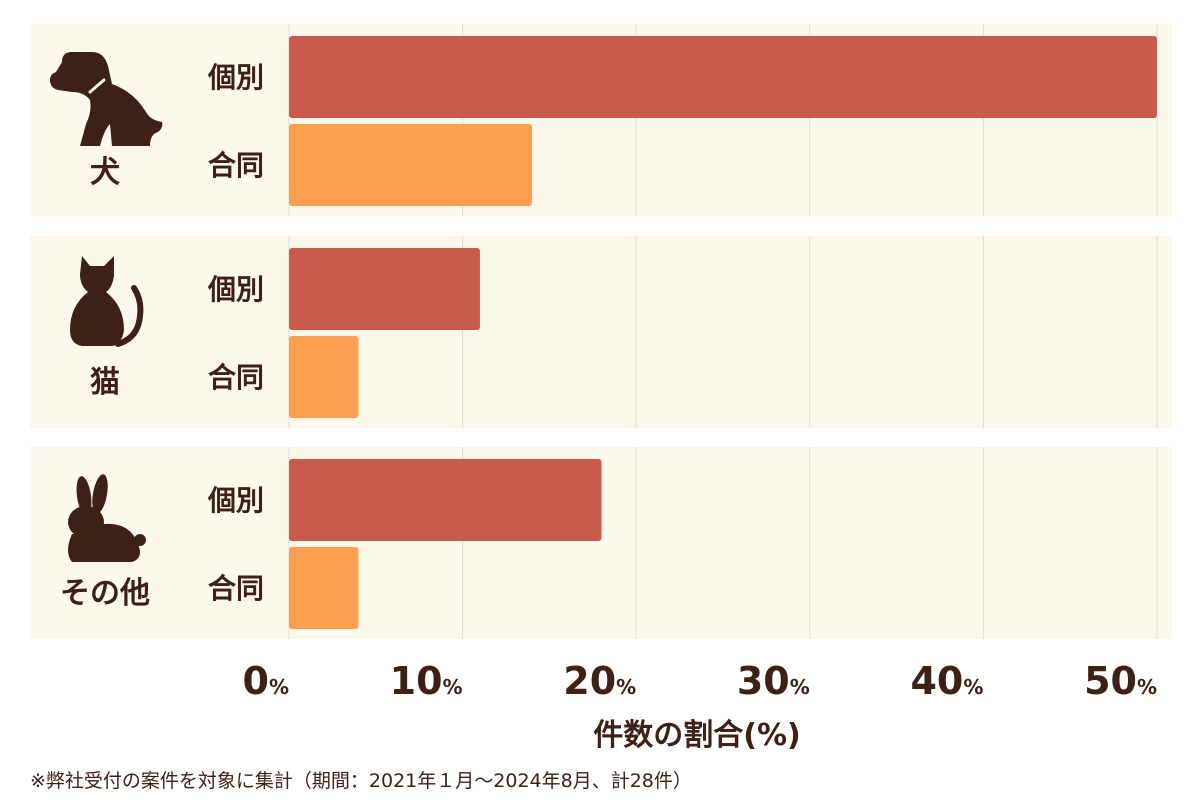 This screenshot has height=800, width=1200. I want to click on x-tick-label-1: 10%, so click(426, 681).